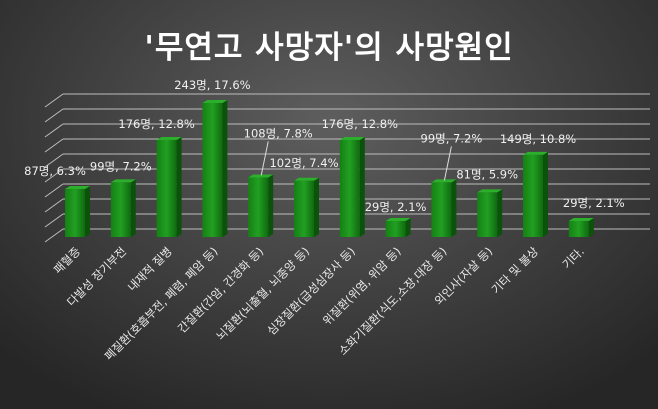  Describe the element at coordinates (572, 257) in the screenshot. I see `category-label: 기타.` at that location.